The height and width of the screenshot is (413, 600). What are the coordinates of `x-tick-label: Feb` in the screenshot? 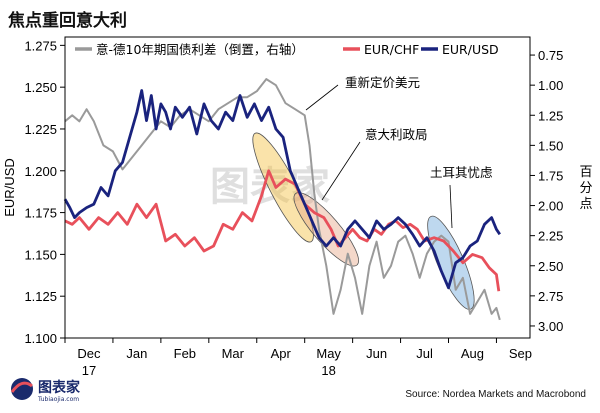 It's located at (185, 353).